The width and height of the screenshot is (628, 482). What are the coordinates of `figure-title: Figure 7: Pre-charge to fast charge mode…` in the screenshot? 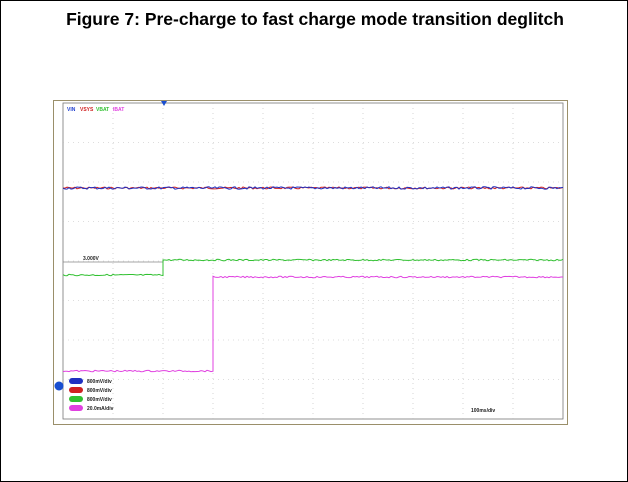 It's located at (315, 19).